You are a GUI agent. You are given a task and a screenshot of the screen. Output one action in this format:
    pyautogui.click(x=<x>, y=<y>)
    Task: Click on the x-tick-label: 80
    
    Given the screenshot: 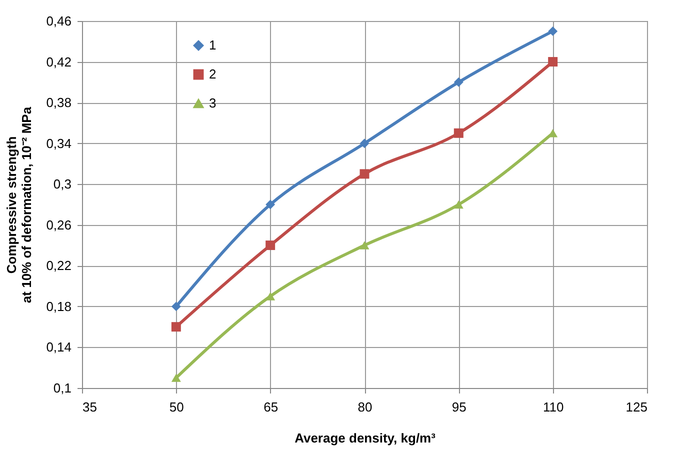 What is the action you would take?
    pyautogui.click(x=365, y=407)
    